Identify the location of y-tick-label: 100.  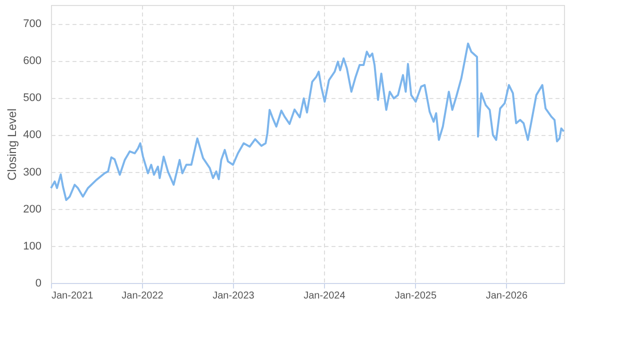
(32, 246).